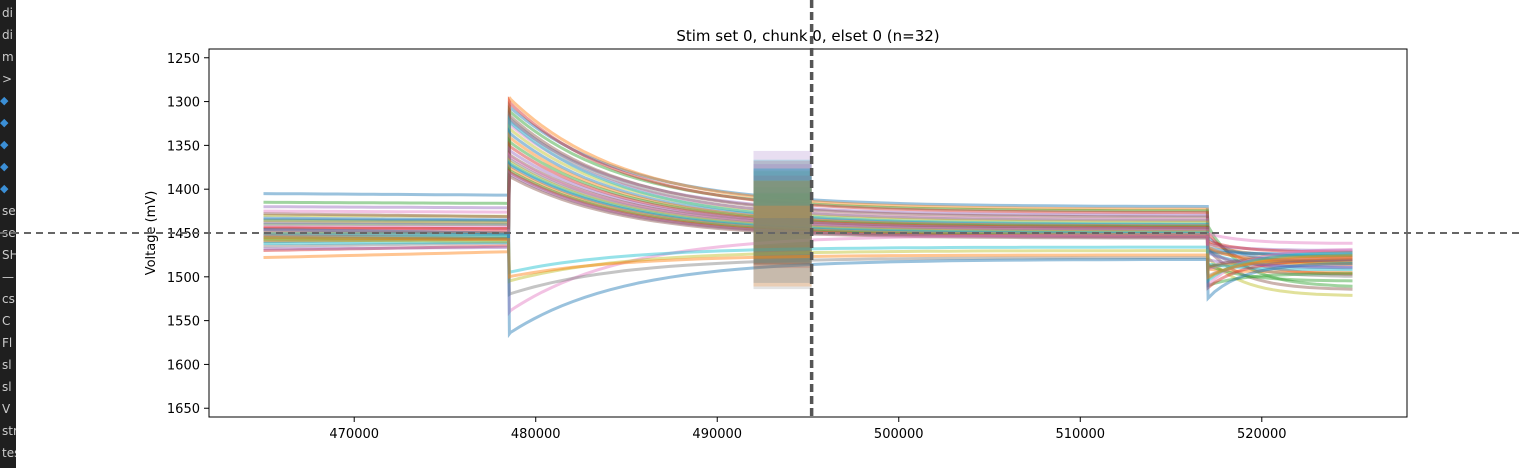 The width and height of the screenshot is (1522, 468). What do you see at coordinates (6, 409) in the screenshot?
I see `sidebar-item: V` at bounding box center [6, 409].